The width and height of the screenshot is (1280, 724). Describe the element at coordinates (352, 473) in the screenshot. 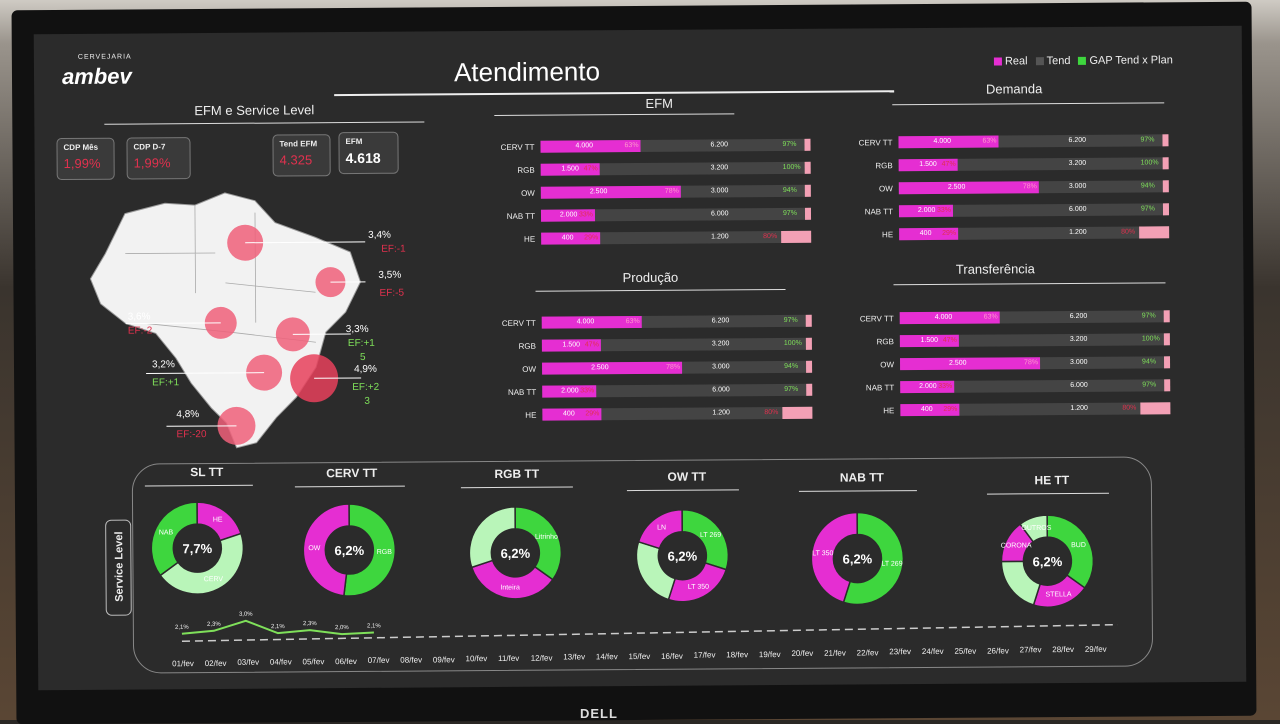

I see `donut-title: CERV TT` at that location.